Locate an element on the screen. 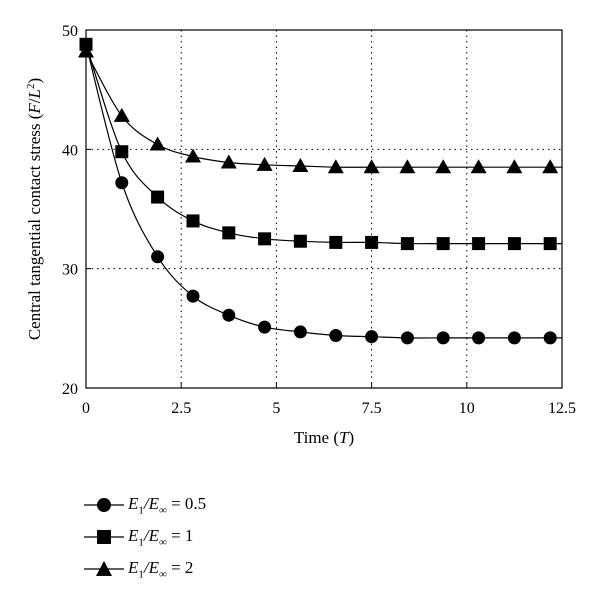 Image resolution: width=600 pixels, height=612 pixels. legend-label-ratio-1: E1/E∞ = 1 is located at coordinates (161, 537).